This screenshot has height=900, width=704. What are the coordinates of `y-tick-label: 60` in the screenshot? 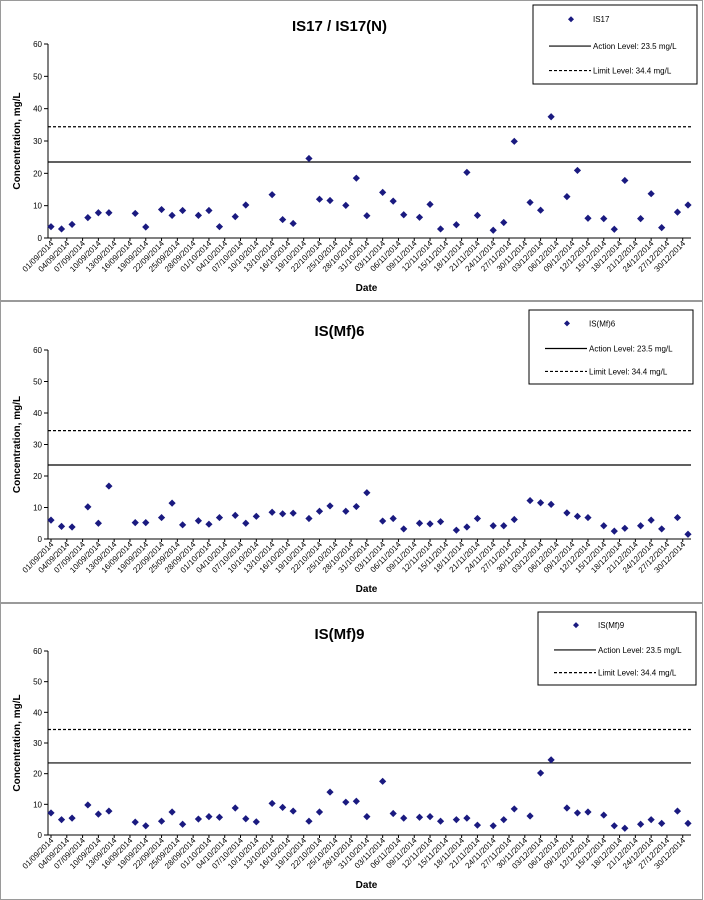 It's located at (37, 44).